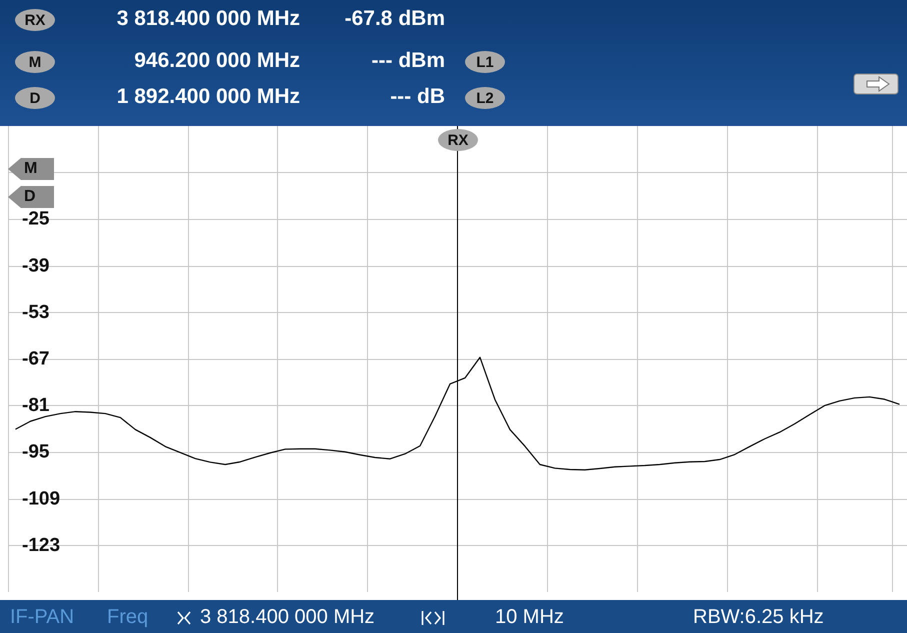 This screenshot has width=907, height=633. Describe the element at coordinates (35, 20) in the screenshot. I see `text: RX` at that location.